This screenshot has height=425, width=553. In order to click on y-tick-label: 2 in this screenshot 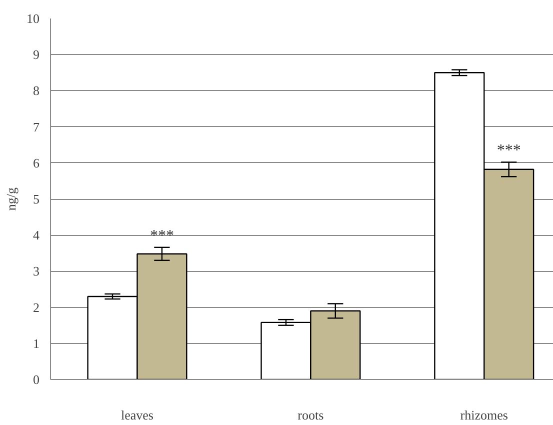, I will do `click(36, 307)`.